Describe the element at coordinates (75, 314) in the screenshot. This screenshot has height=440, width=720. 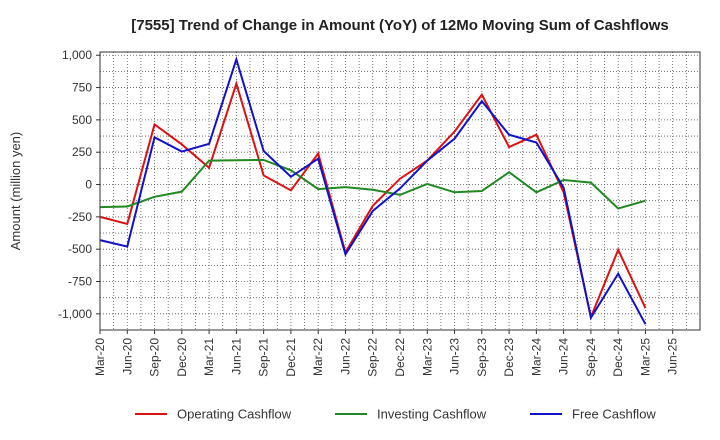
I see `y-tick-label: -1,000` at that location.